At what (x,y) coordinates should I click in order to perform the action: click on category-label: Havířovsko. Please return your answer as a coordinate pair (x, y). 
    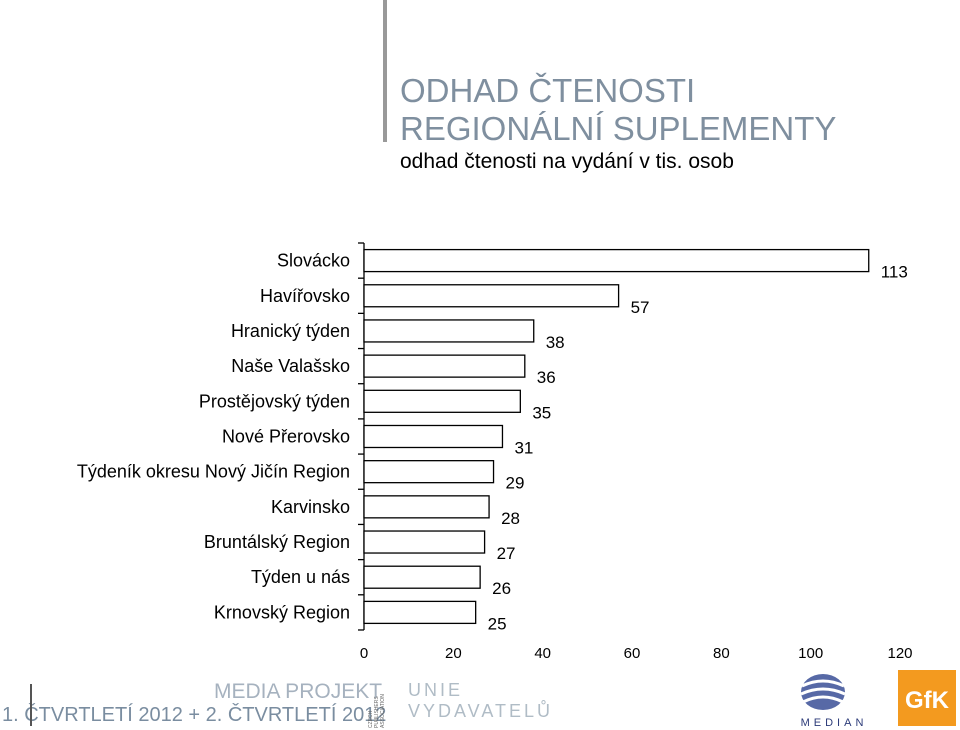
    Looking at the image, I should click on (305, 296).